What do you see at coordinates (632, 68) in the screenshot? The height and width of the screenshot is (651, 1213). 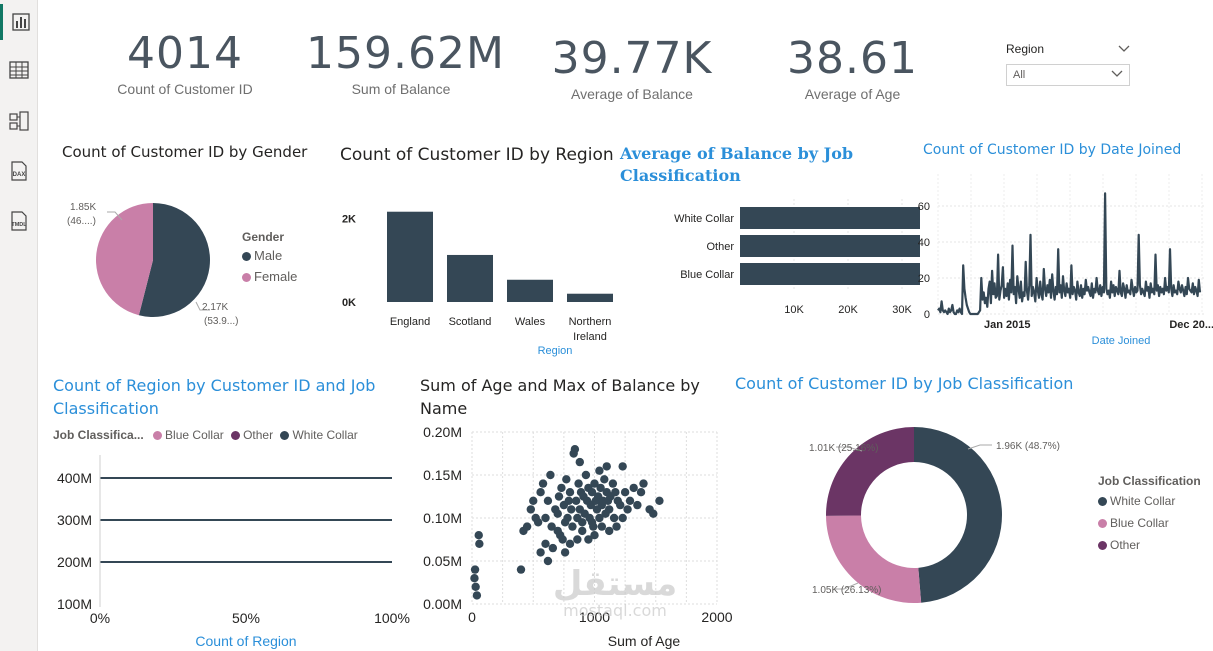 I see `kpi-average-balance: 39.77K Average of Balance` at bounding box center [632, 68].